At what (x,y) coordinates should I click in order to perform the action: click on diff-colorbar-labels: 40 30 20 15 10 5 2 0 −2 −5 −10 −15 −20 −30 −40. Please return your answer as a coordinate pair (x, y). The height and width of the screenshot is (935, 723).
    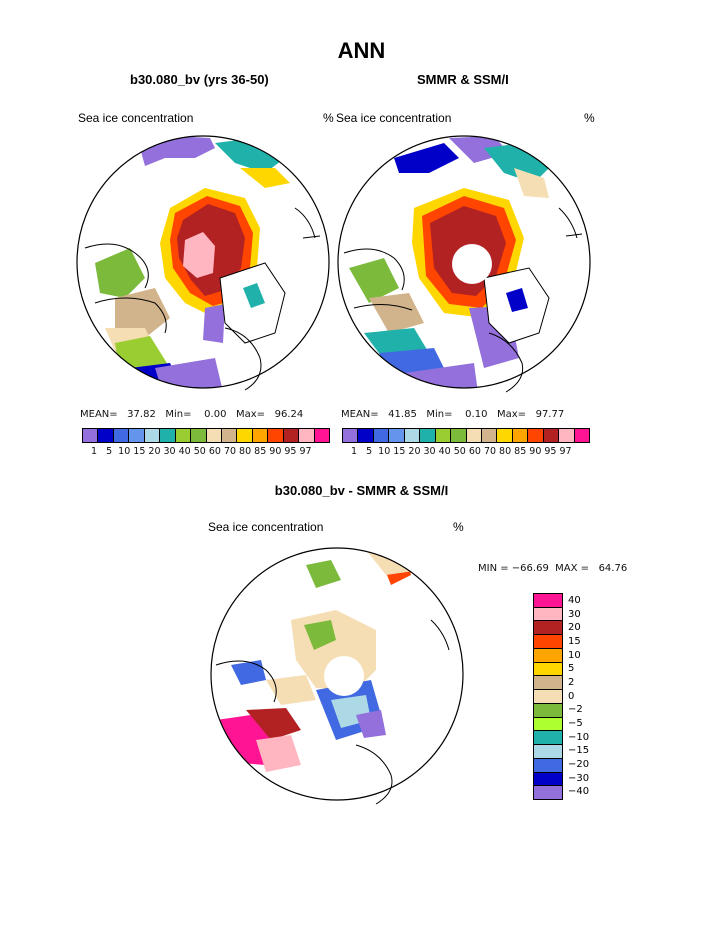
    Looking at the image, I should click on (593, 698).